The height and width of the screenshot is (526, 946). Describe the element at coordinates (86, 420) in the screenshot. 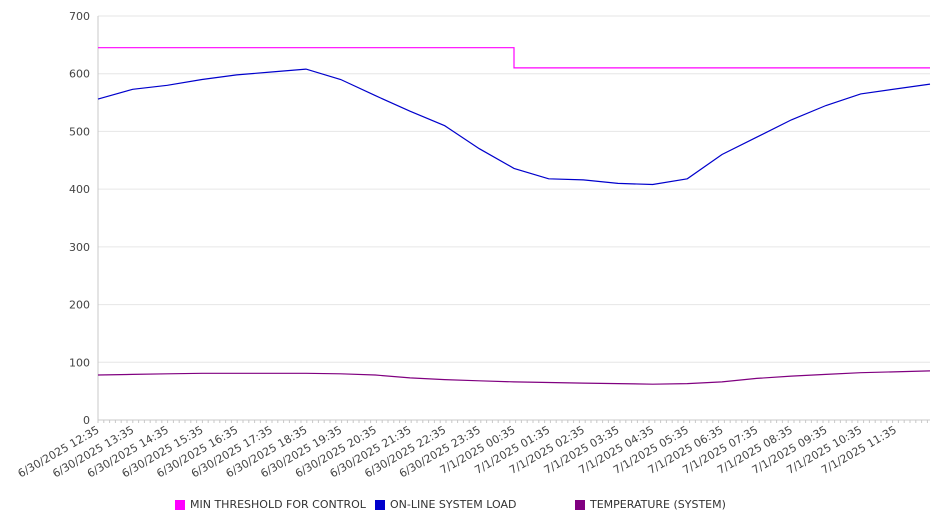

I see `y-tick-label: 0` at that location.